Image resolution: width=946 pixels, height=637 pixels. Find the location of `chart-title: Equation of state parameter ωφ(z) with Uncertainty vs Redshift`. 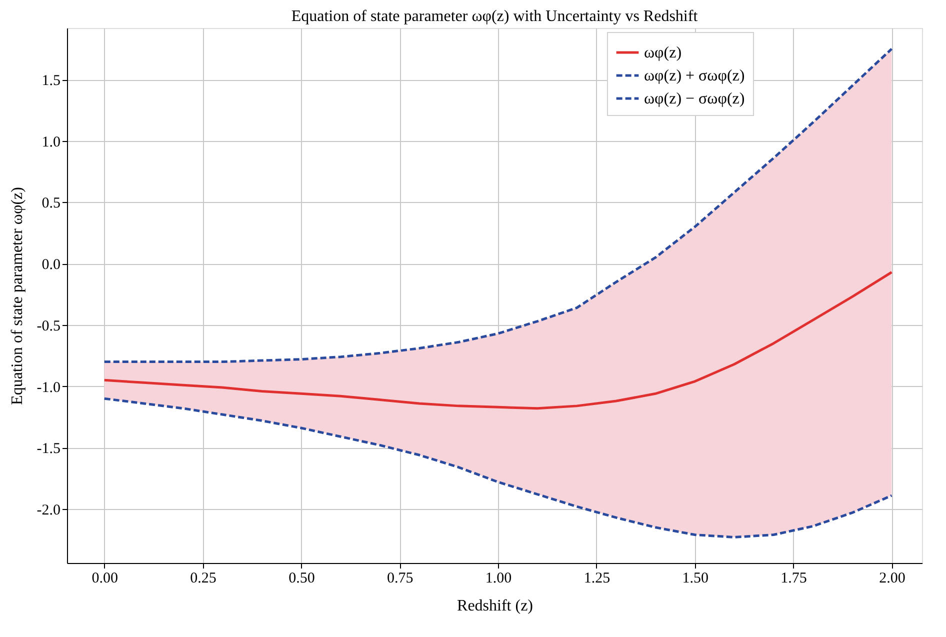

chart-title: Equation of state parameter ωφ(z) with Uncertainty vs Redshift is located at coordinates (494, 16).